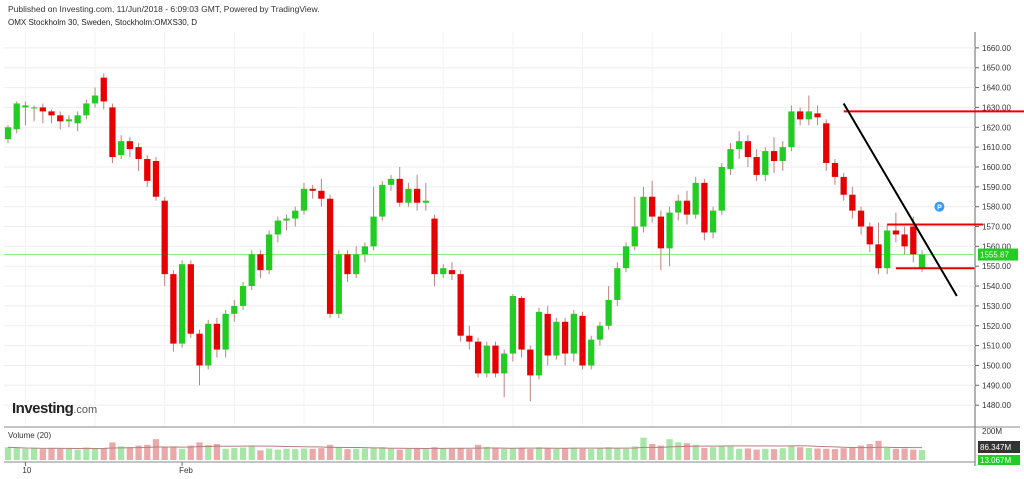 The width and height of the screenshot is (1024, 479). What do you see at coordinates (85, 410) in the screenshot?
I see `logo-suffix: .com` at bounding box center [85, 410].